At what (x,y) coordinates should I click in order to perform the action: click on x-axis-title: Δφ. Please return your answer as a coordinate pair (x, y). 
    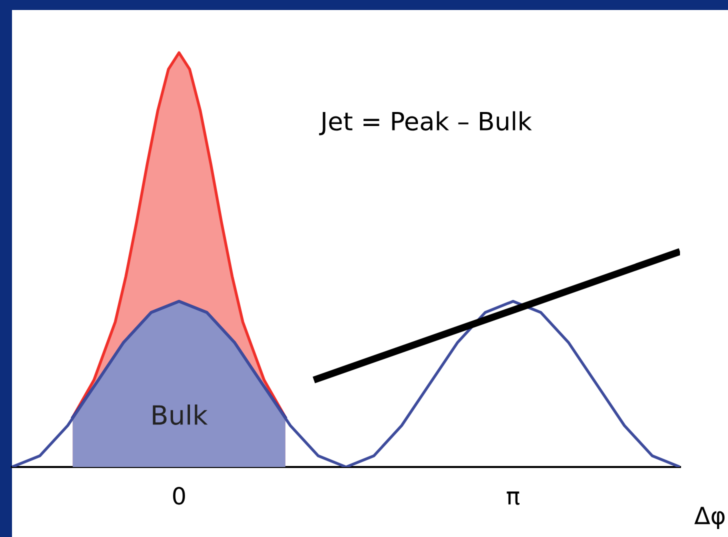
    Looking at the image, I should click on (709, 517).